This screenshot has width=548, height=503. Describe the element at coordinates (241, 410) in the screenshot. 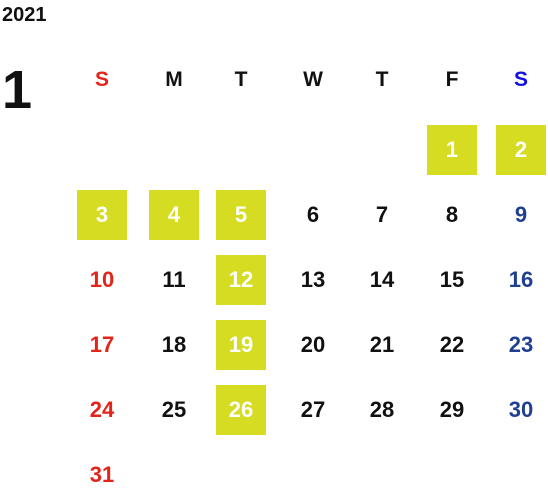

I see `day: 26` at that location.